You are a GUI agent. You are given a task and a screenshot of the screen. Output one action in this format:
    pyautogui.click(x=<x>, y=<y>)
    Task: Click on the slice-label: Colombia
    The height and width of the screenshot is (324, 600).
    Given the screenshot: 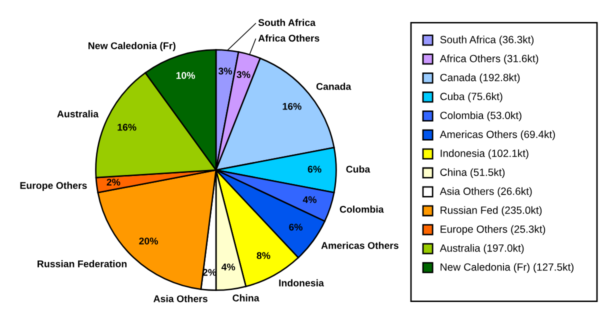 What is the action you would take?
    pyautogui.click(x=362, y=209)
    